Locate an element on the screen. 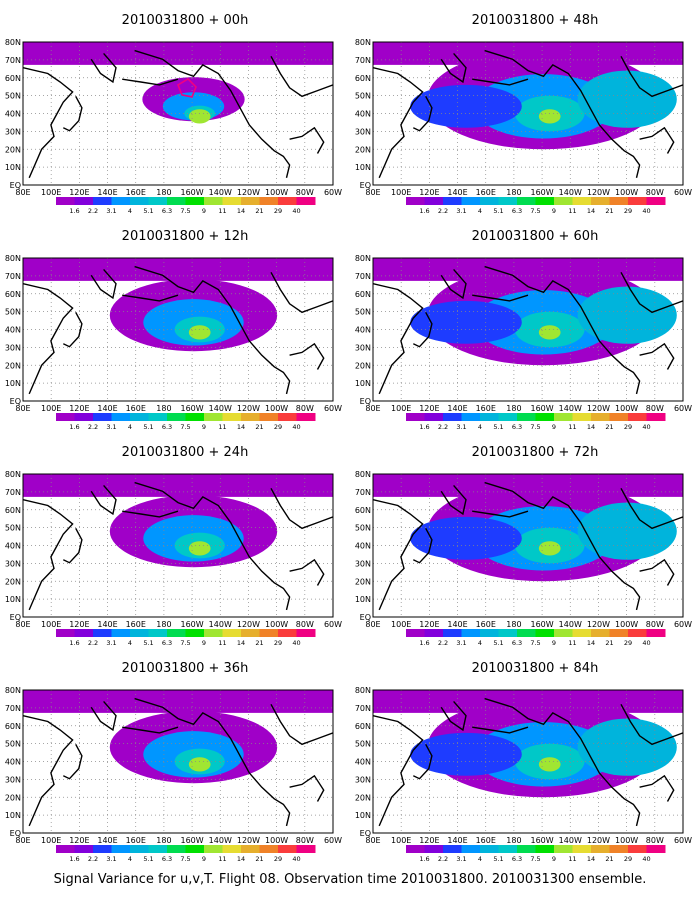 This screenshot has height=904, width=700. lat-label: 30N is located at coordinates (13, 131).